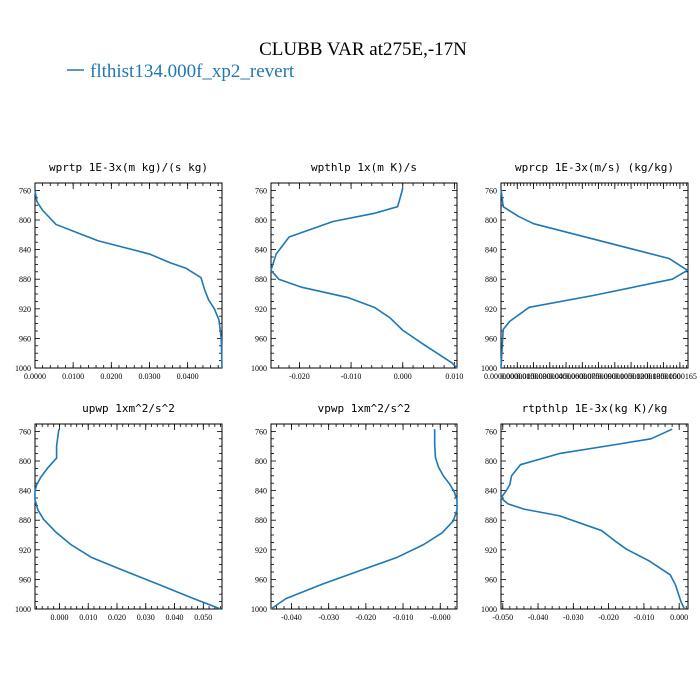 This screenshot has width=700, height=700. I want to click on panel-title: wprcp 1E-3x(m/s) (kg/kg), so click(594, 167).